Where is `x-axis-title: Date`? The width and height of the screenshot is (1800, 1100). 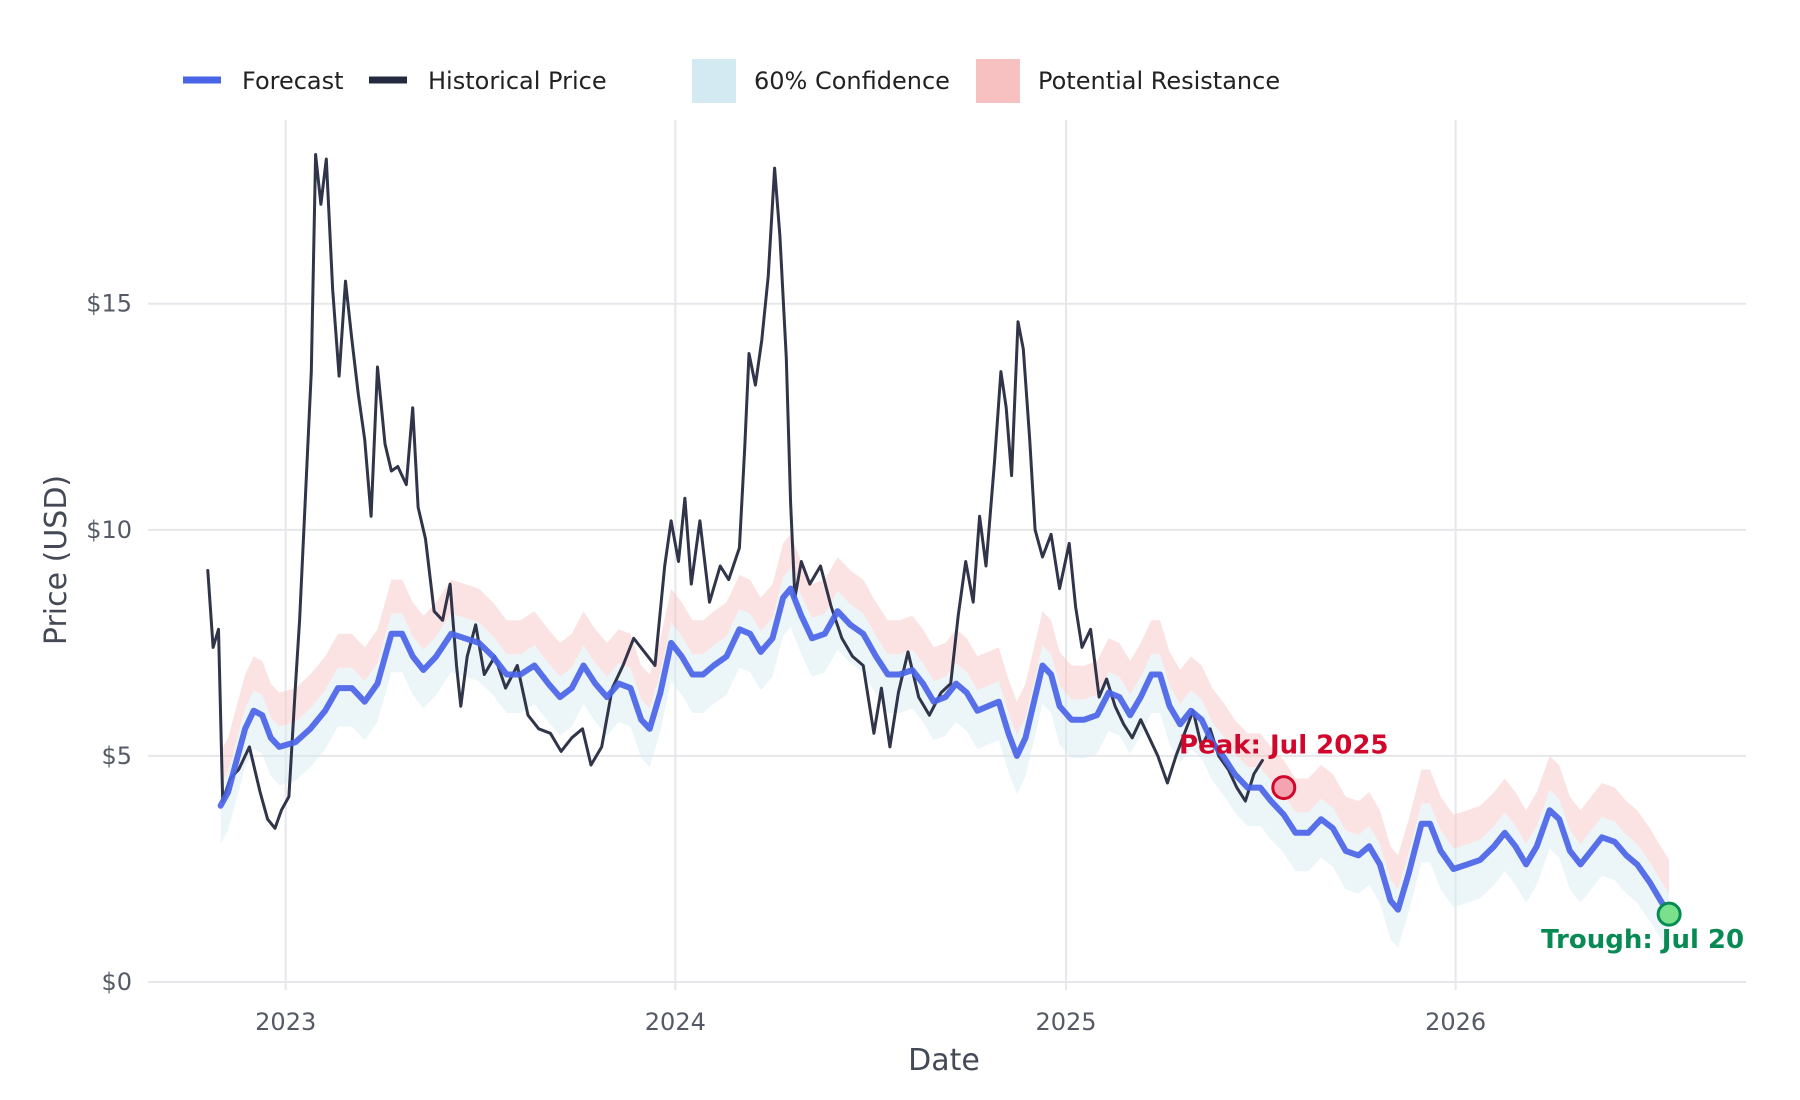 x-axis-title: Date is located at coordinates (944, 1060).